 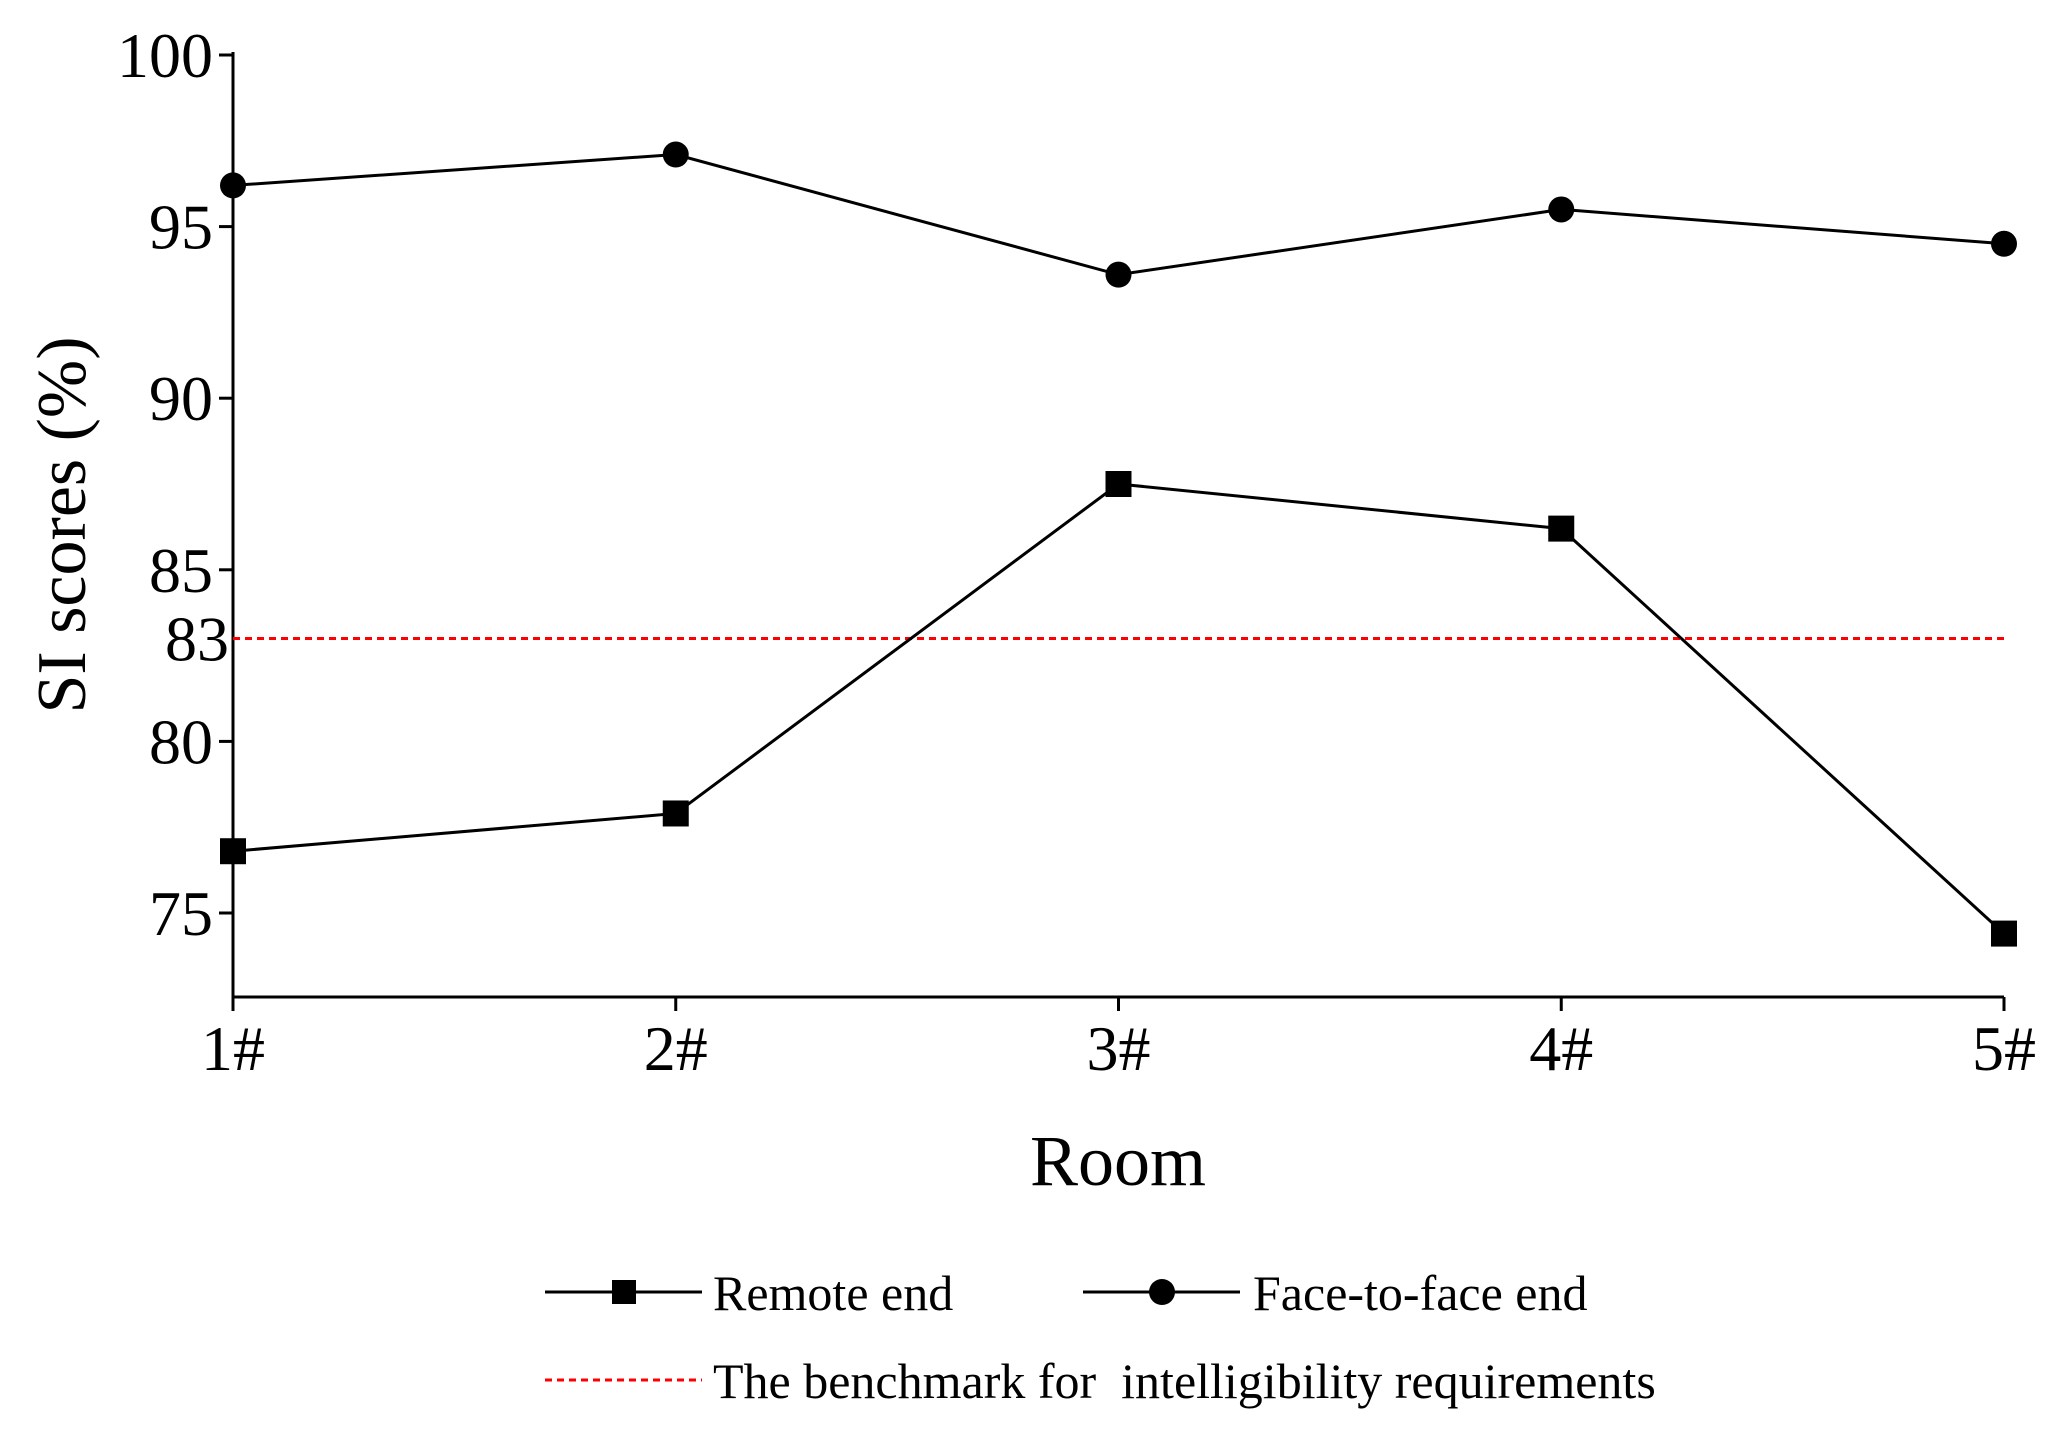 I want to click on series-line-face-to-face-end, so click(x=1118, y=215).